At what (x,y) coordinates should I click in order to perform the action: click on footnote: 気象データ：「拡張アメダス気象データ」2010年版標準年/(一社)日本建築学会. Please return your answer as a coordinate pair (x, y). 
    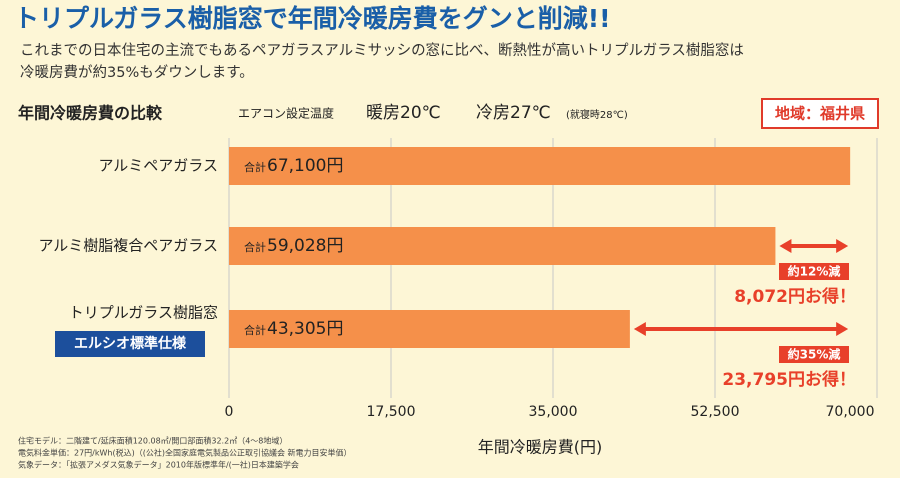
    Looking at the image, I should click on (158, 465).